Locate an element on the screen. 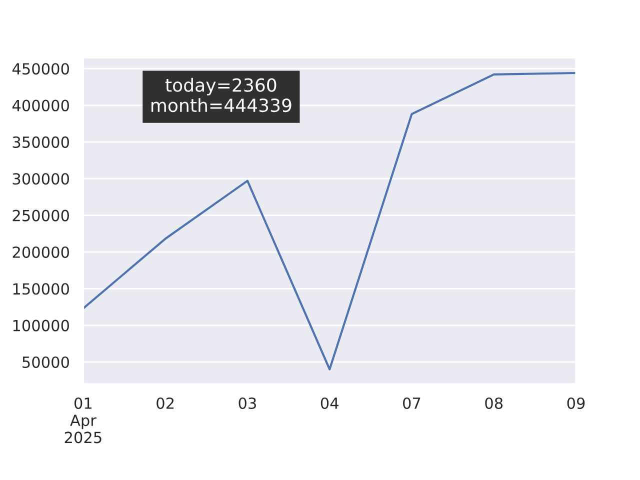 The height and width of the screenshot is (480, 640). x-tick-label: 07 is located at coordinates (411, 403).